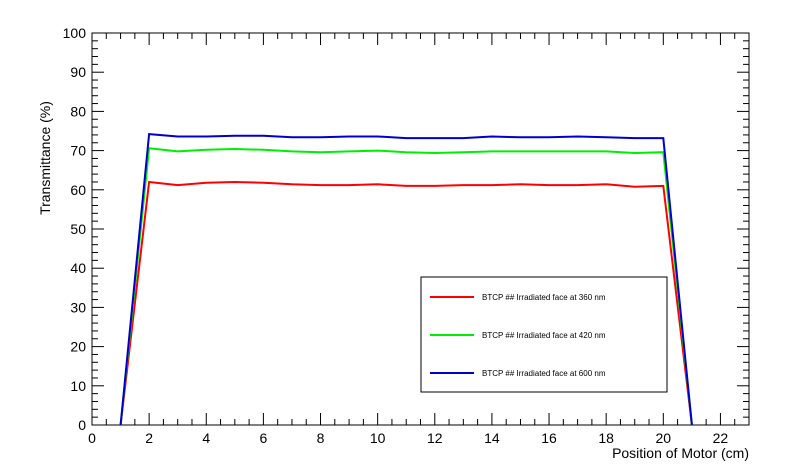  I want to click on x-tick-label: 16, so click(549, 438).